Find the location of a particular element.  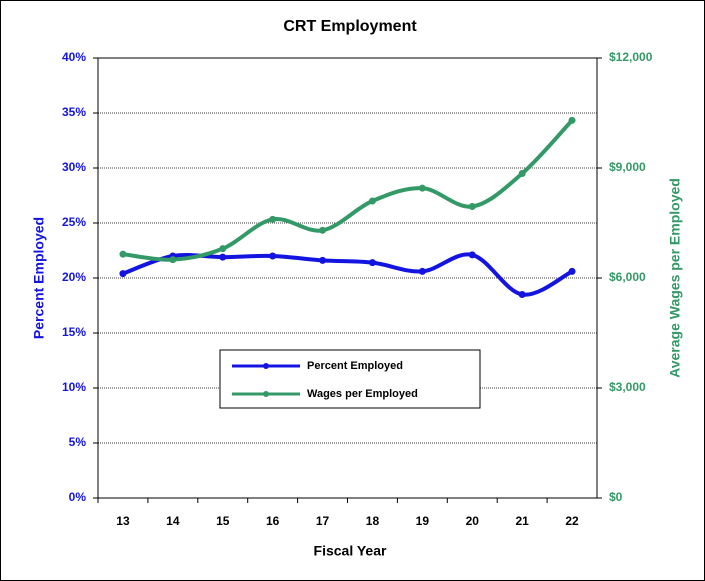

y-axis-label: Percent Employed is located at coordinates (39, 278).